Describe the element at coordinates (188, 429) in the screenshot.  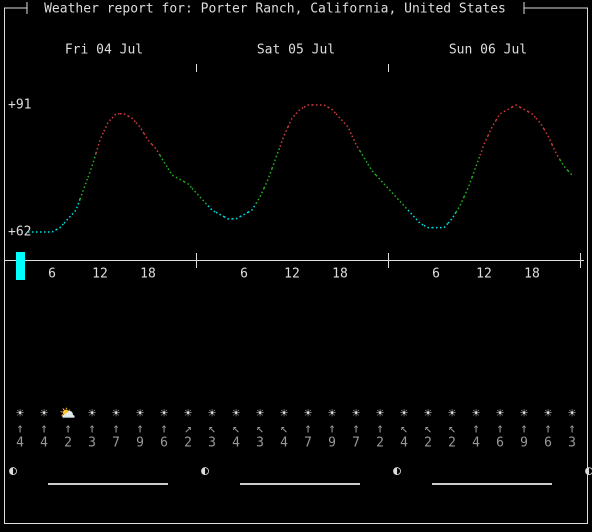
I see `wind-arrow: ↗` at that location.